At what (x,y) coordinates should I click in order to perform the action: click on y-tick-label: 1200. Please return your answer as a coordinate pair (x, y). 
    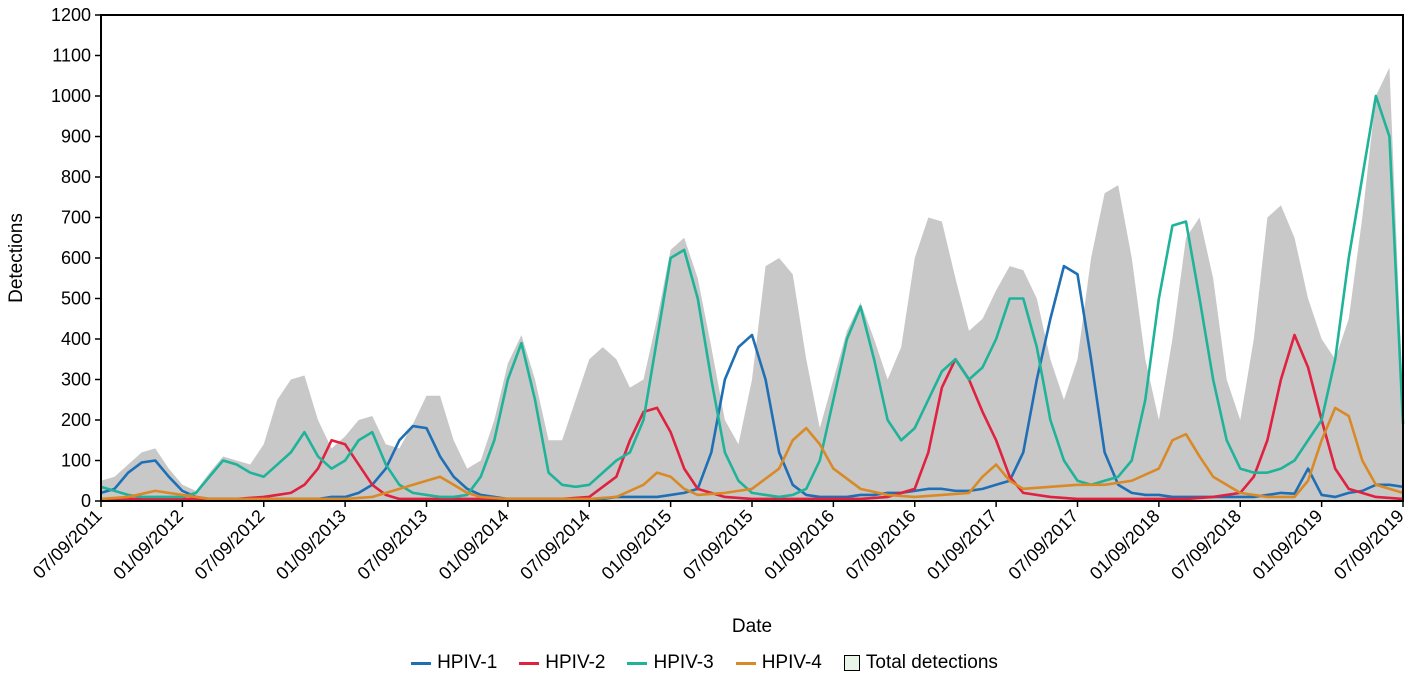
    Looking at the image, I should click on (71, 15).